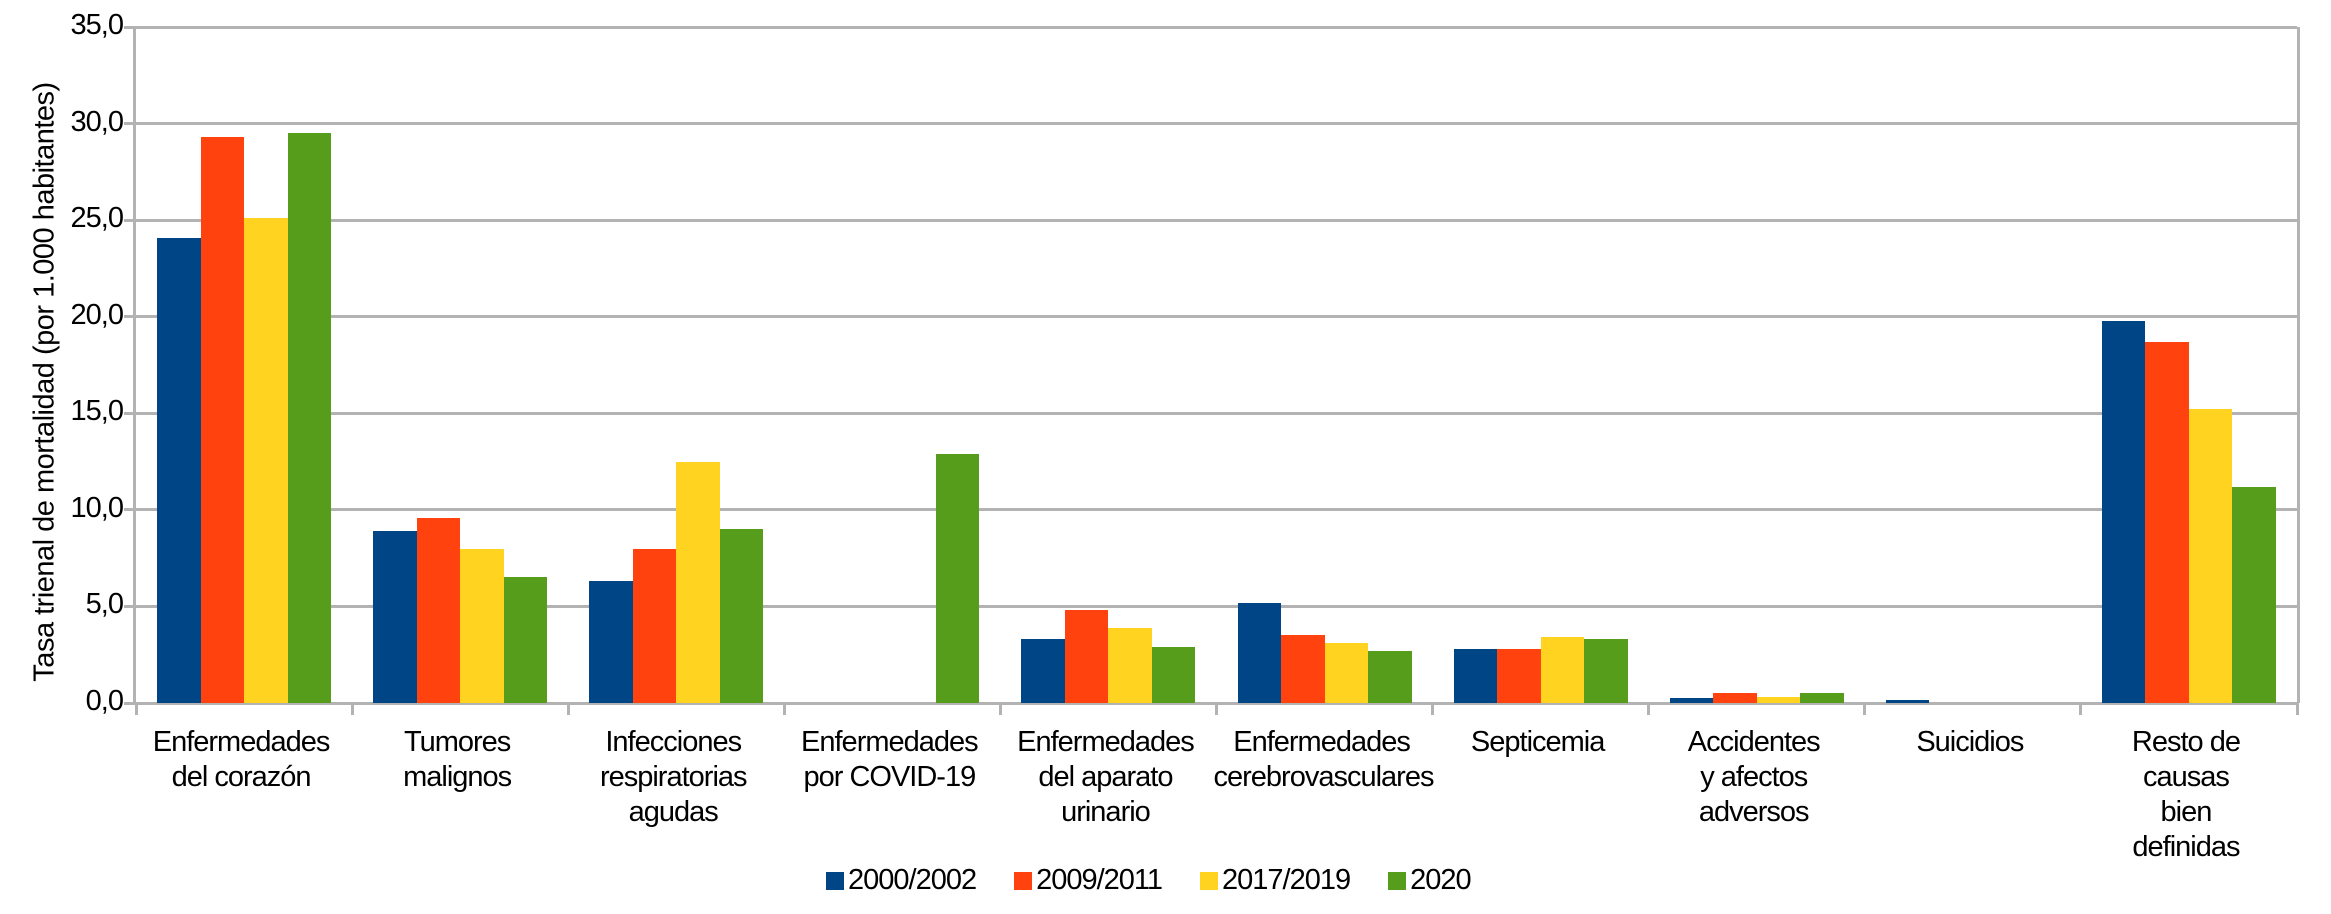 The image size is (2331, 914). Describe the element at coordinates (1324, 759) in the screenshot. I see `x-category-label: Enfermedades cerebrovasculares` at that location.